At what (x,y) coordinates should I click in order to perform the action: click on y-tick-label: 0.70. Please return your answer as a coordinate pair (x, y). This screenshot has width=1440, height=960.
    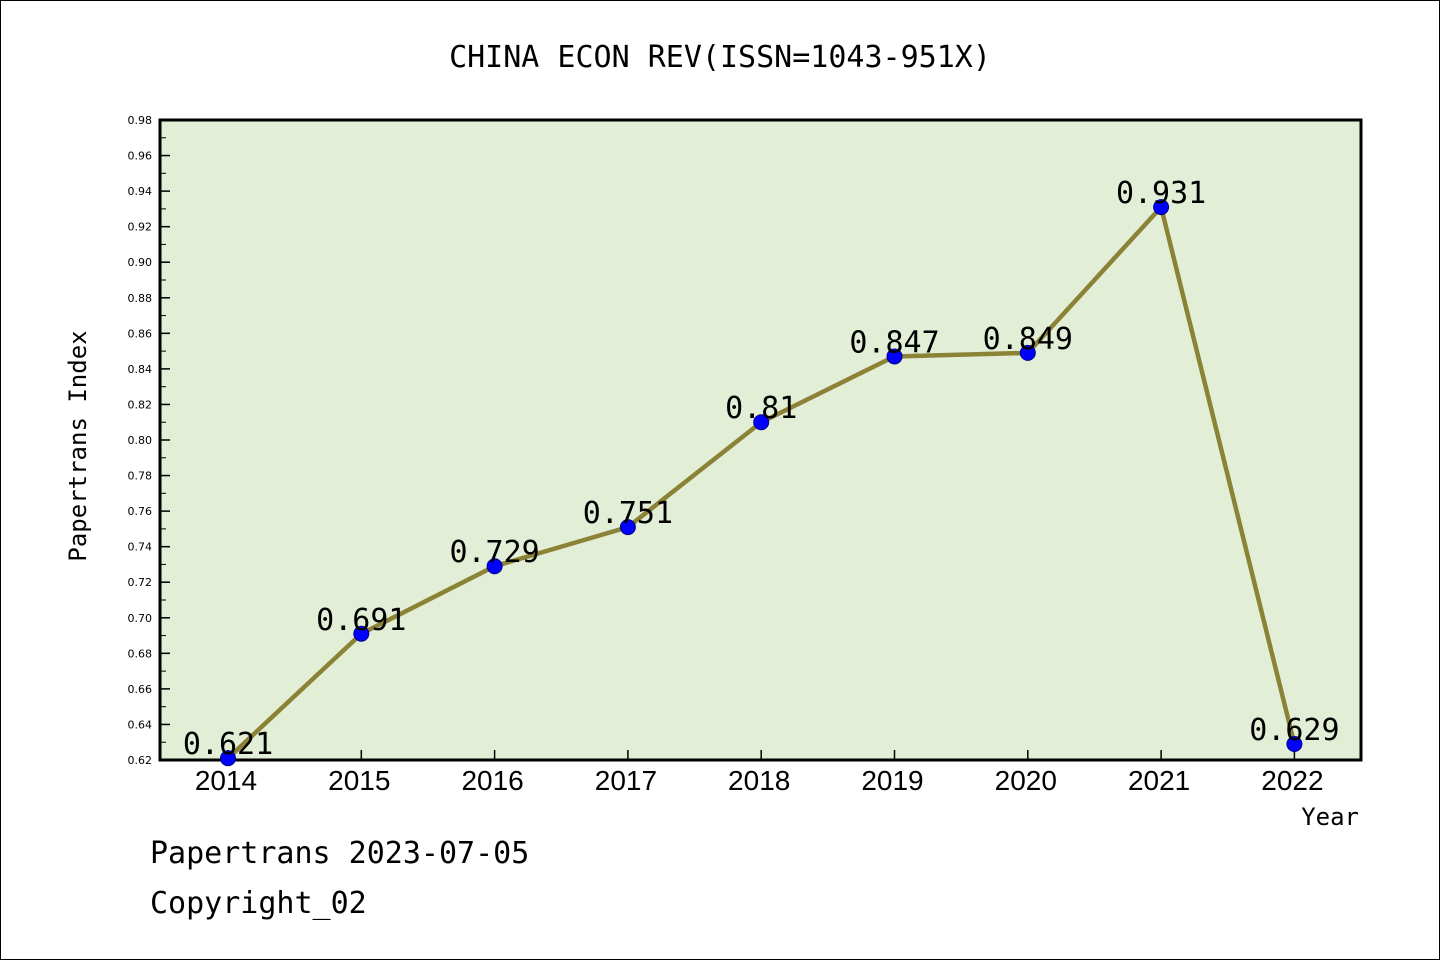
    Looking at the image, I should click on (140, 618).